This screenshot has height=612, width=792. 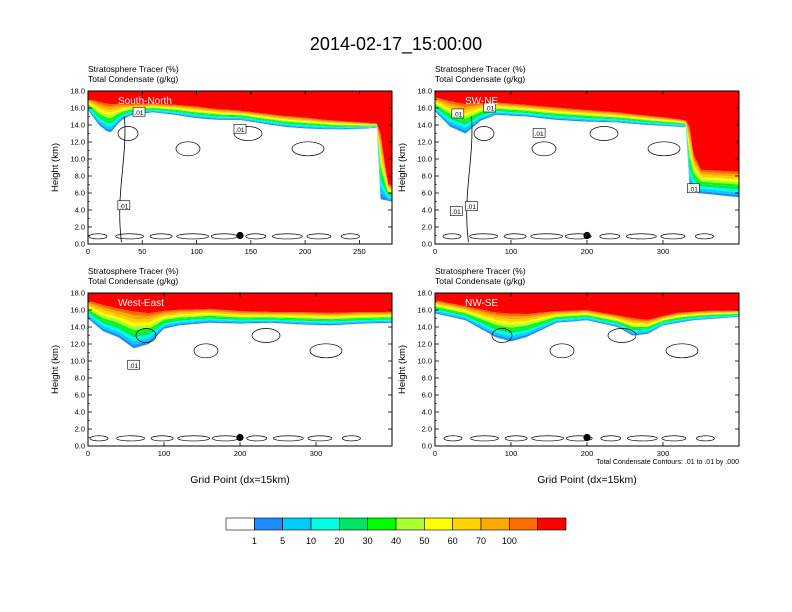 What do you see at coordinates (251, 251) in the screenshot?
I see `x-tick-label: 150` at bounding box center [251, 251].